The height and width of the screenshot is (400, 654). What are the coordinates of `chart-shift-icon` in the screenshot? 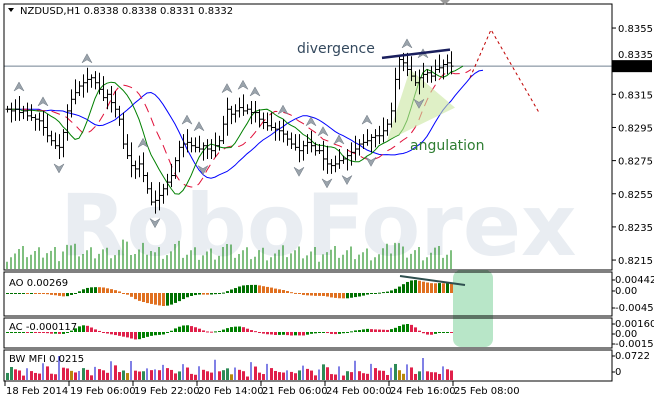 It's located at (445, 2).